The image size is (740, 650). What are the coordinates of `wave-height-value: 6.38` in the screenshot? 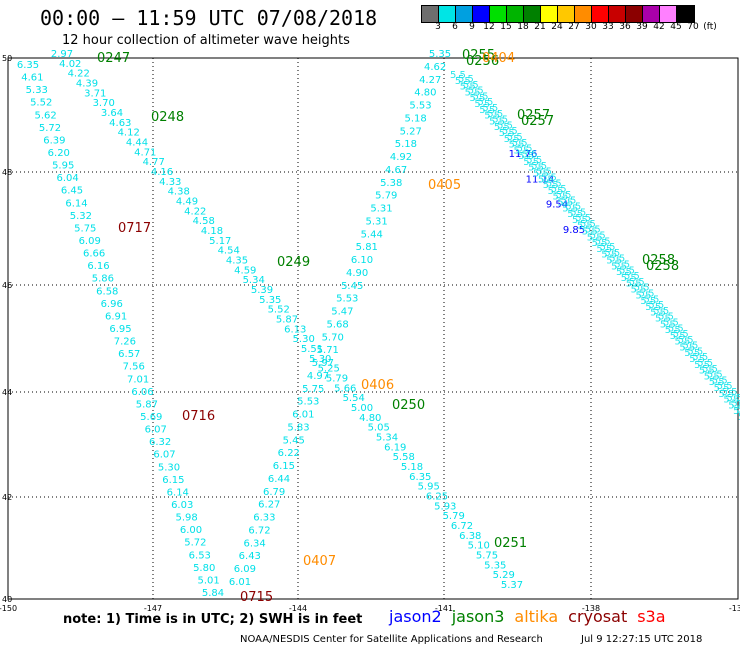 It's located at (470, 536).